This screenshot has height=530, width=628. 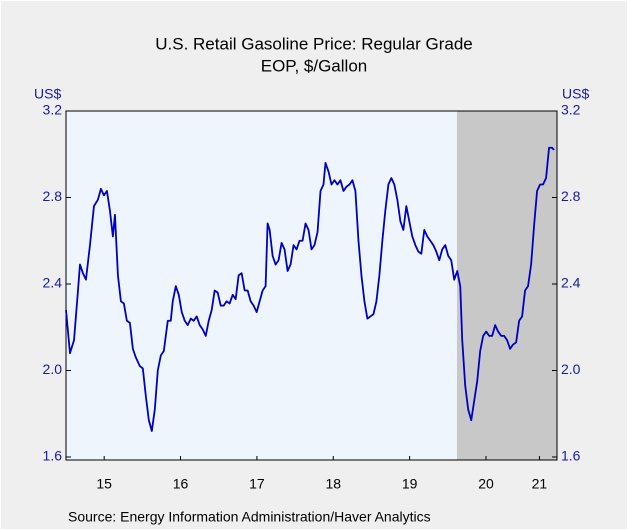 I want to click on x-tick-label: 18, so click(x=333, y=484).